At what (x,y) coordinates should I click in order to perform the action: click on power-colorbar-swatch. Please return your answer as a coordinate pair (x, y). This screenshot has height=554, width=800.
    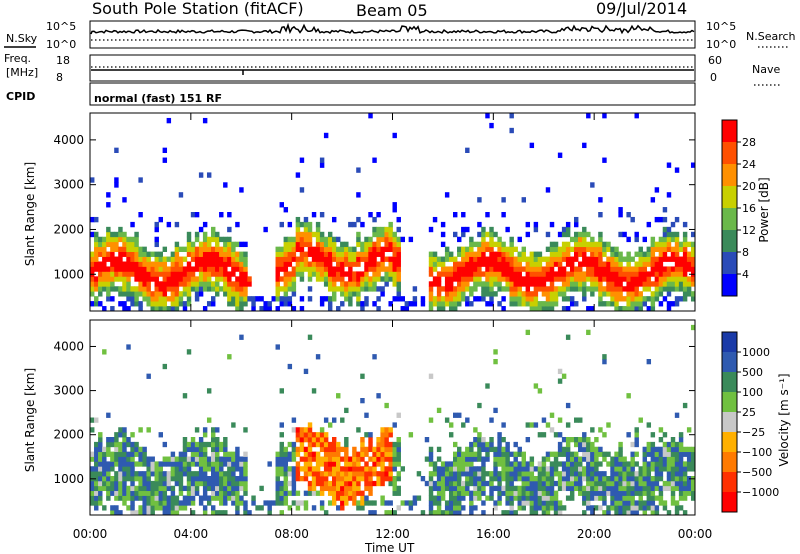
    Looking at the image, I should click on (729, 219).